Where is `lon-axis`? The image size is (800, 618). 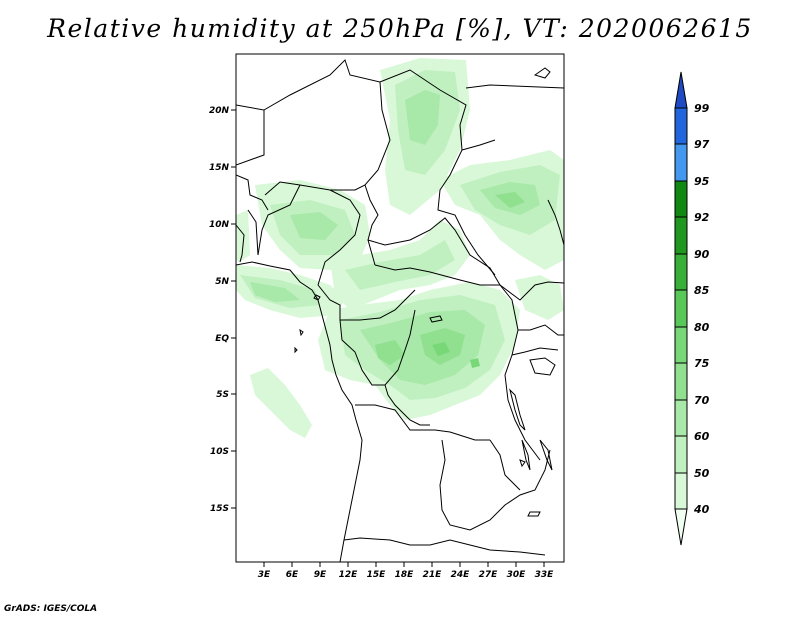 lon-axis is located at coordinates (404, 564).